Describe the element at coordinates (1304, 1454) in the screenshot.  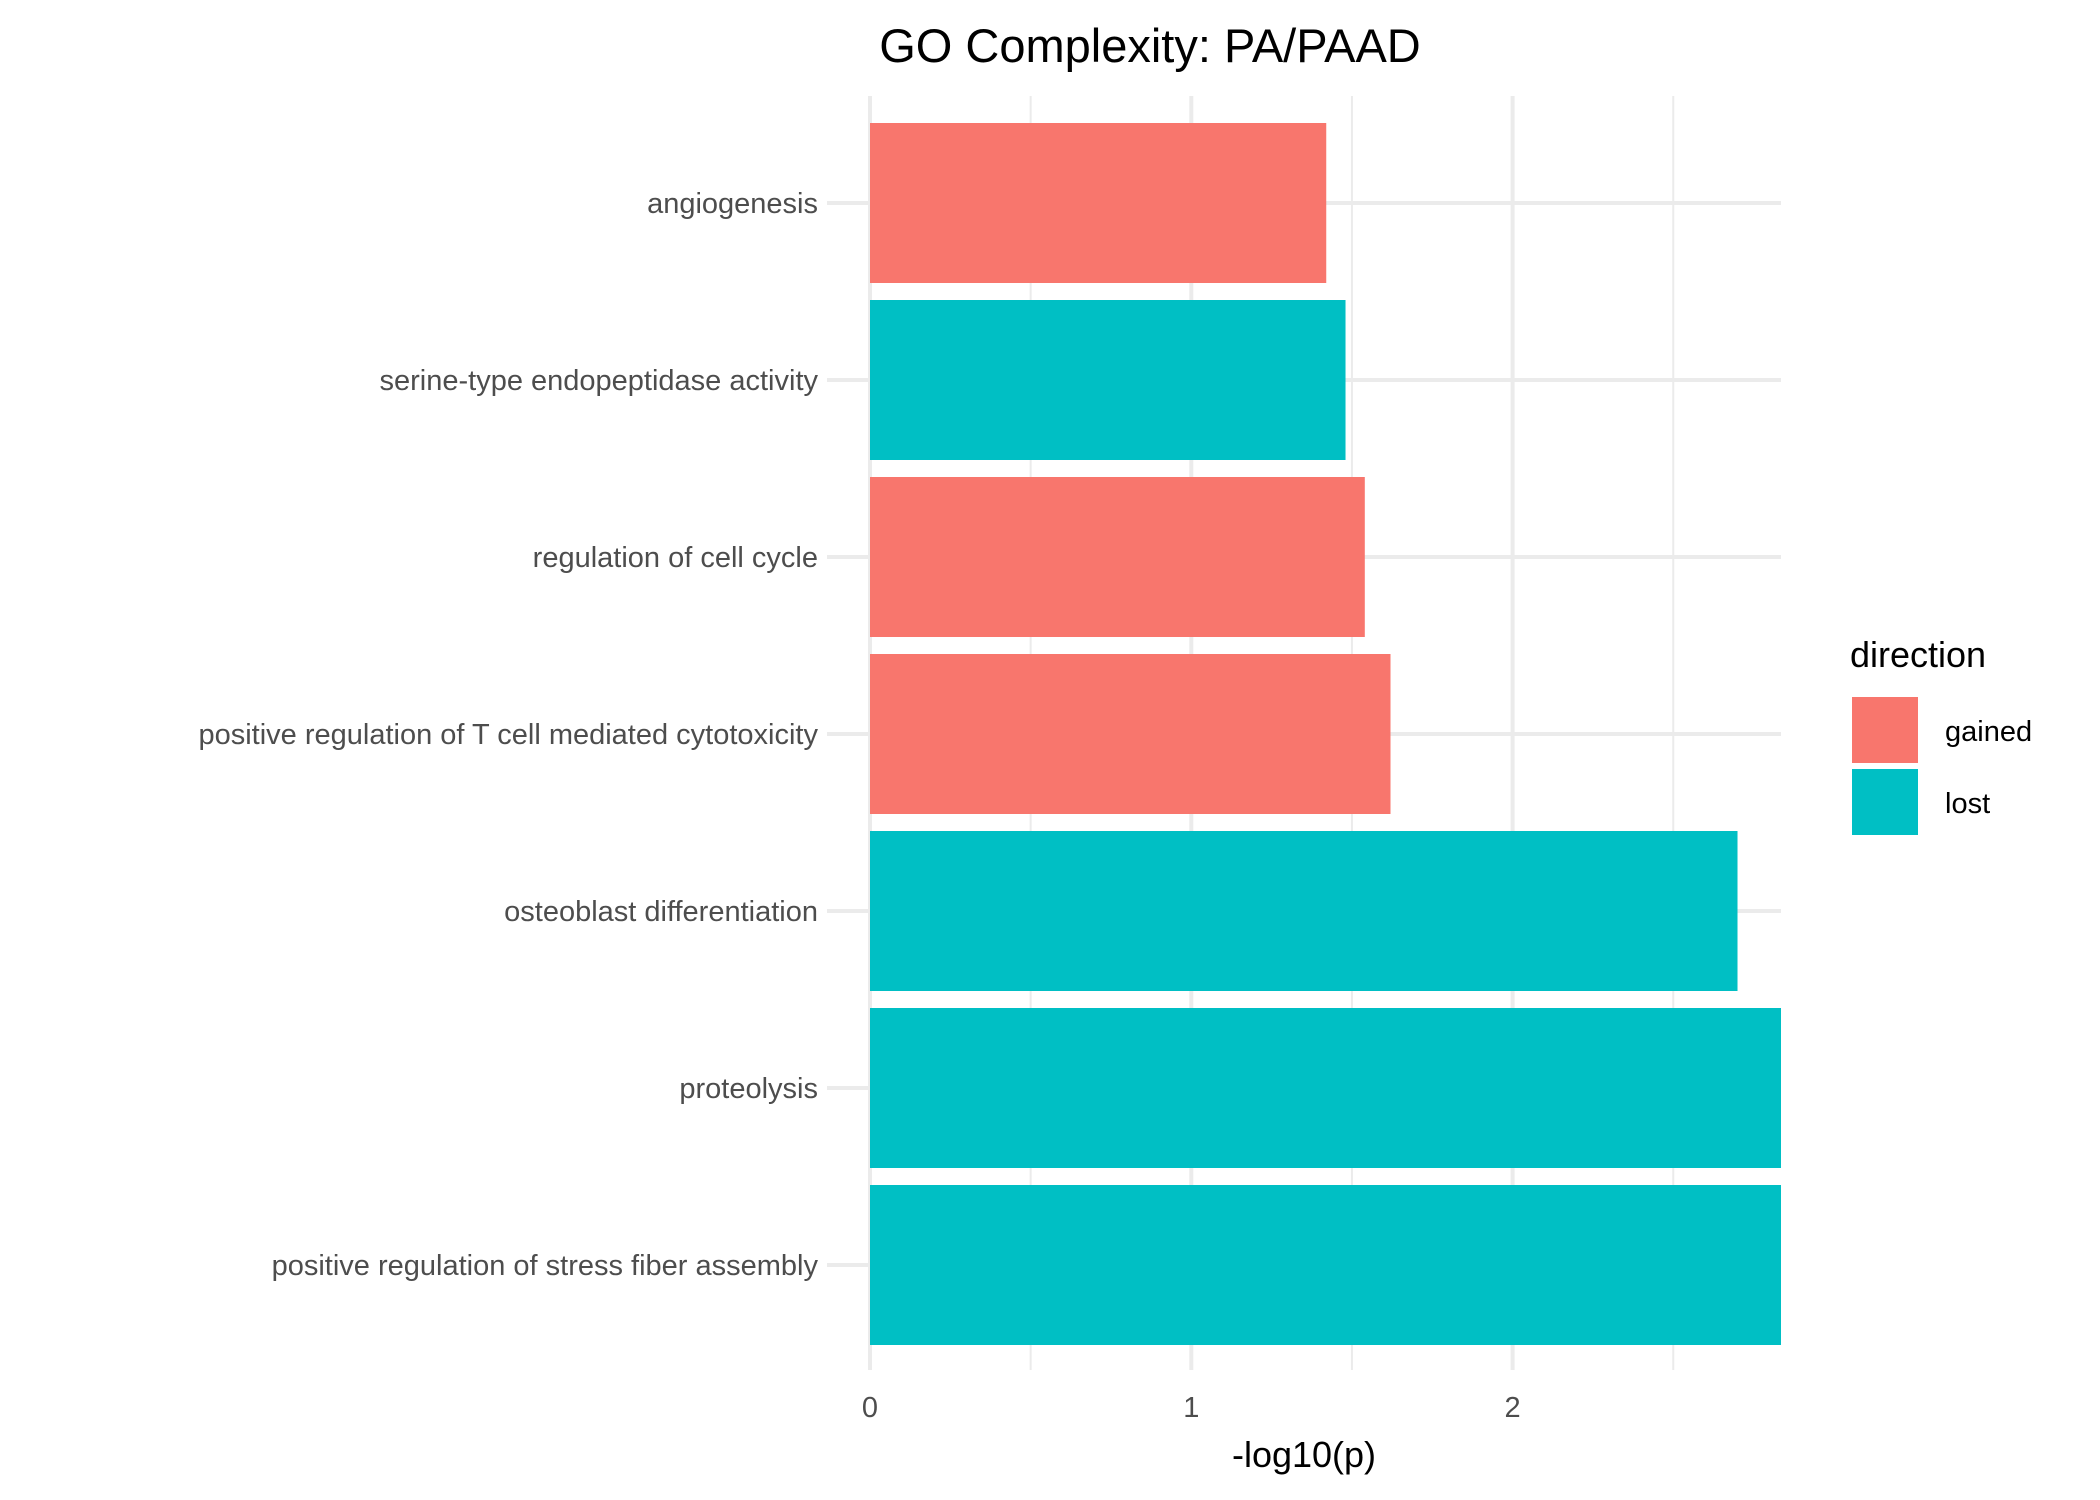
I see `x-axis-title: -log10(p)` at that location.